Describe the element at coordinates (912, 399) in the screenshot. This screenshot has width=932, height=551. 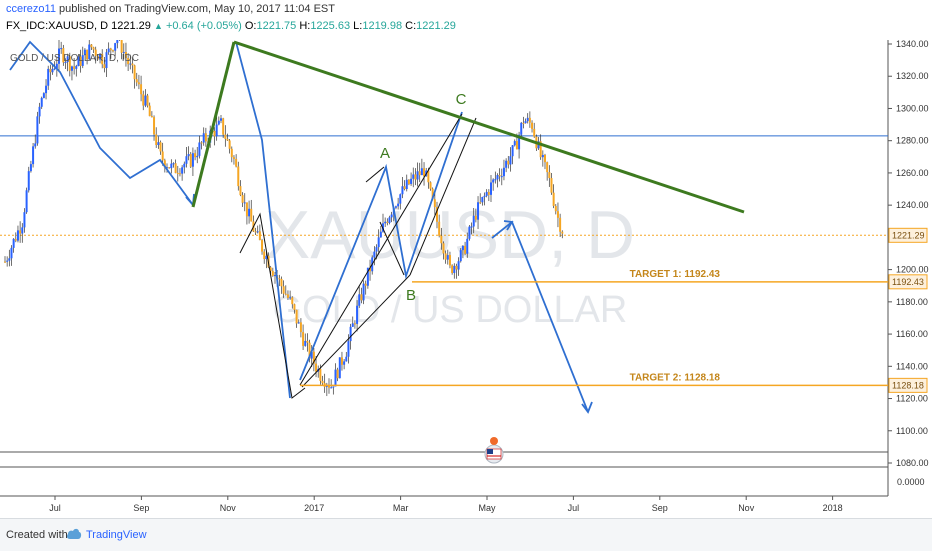
I see `y-tick-label: 1120.00` at that location.